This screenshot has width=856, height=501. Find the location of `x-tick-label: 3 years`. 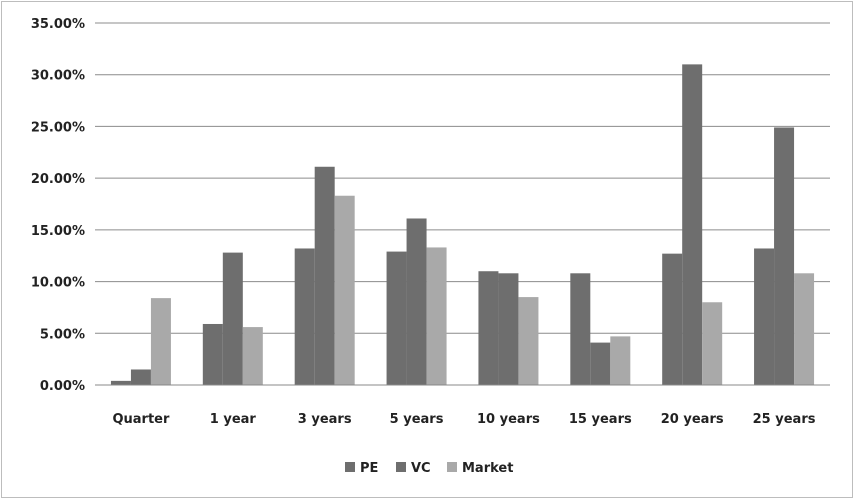

x-tick-label: 3 years is located at coordinates (325, 419).